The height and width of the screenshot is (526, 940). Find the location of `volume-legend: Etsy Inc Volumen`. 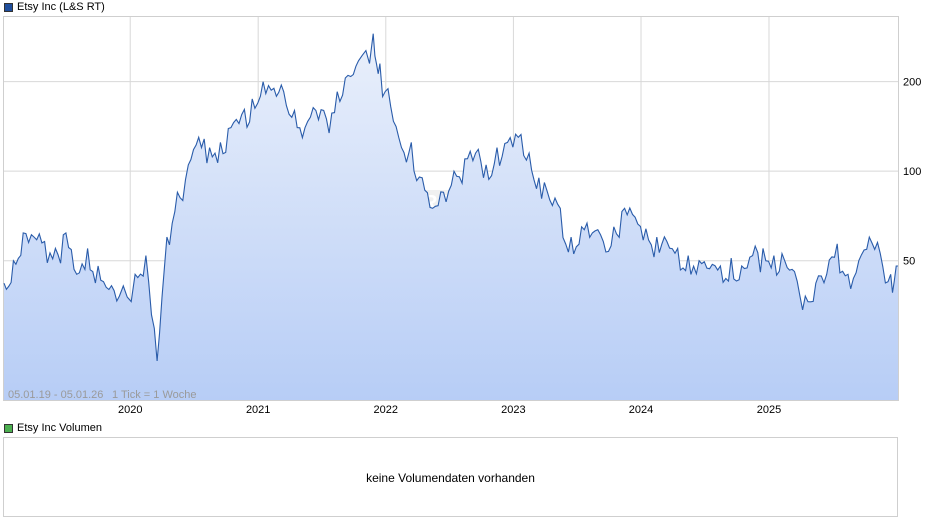

volume-legend: Etsy Inc Volumen is located at coordinates (53, 428).